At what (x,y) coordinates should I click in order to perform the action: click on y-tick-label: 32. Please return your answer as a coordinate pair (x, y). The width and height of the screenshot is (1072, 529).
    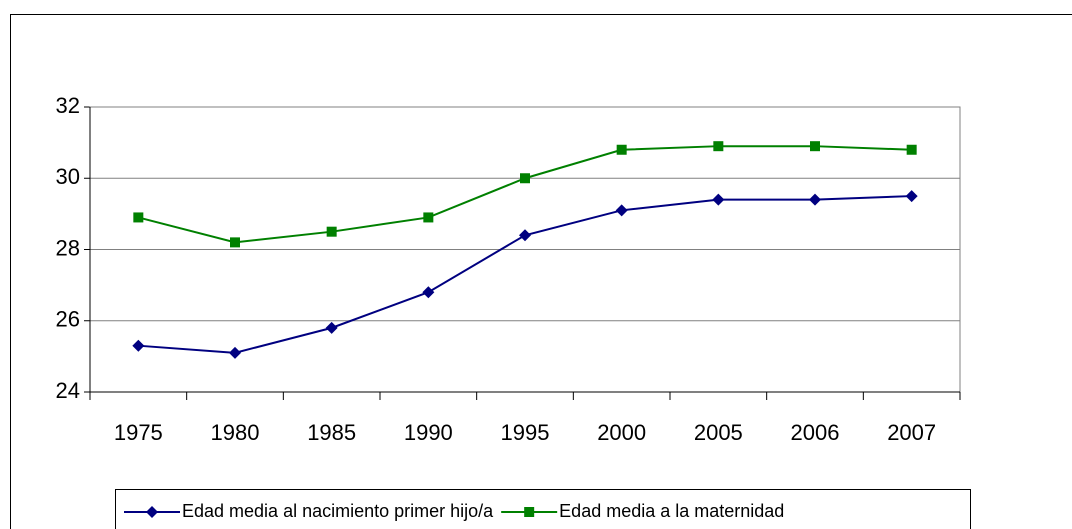
    Looking at the image, I should click on (68, 105).